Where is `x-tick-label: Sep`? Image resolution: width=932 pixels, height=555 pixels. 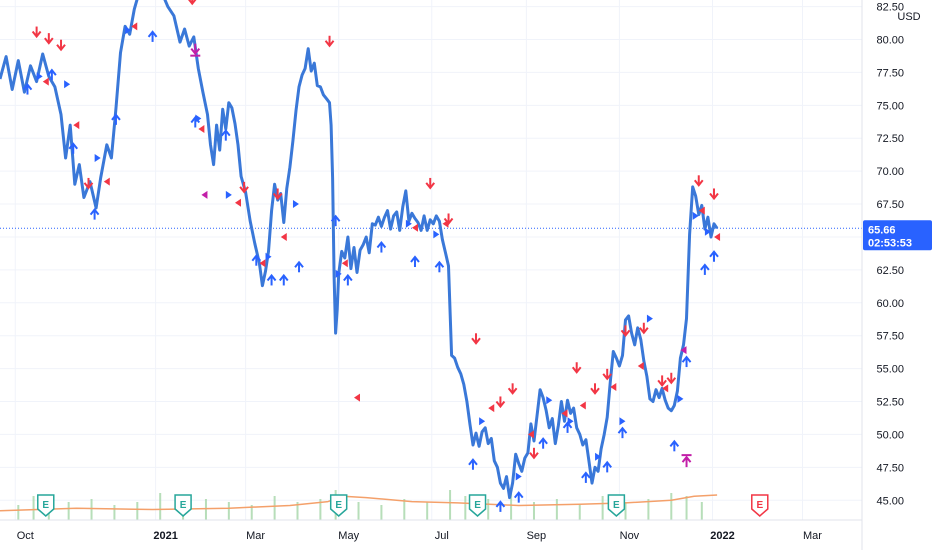 x-tick-label: Sep is located at coordinates (537, 536).